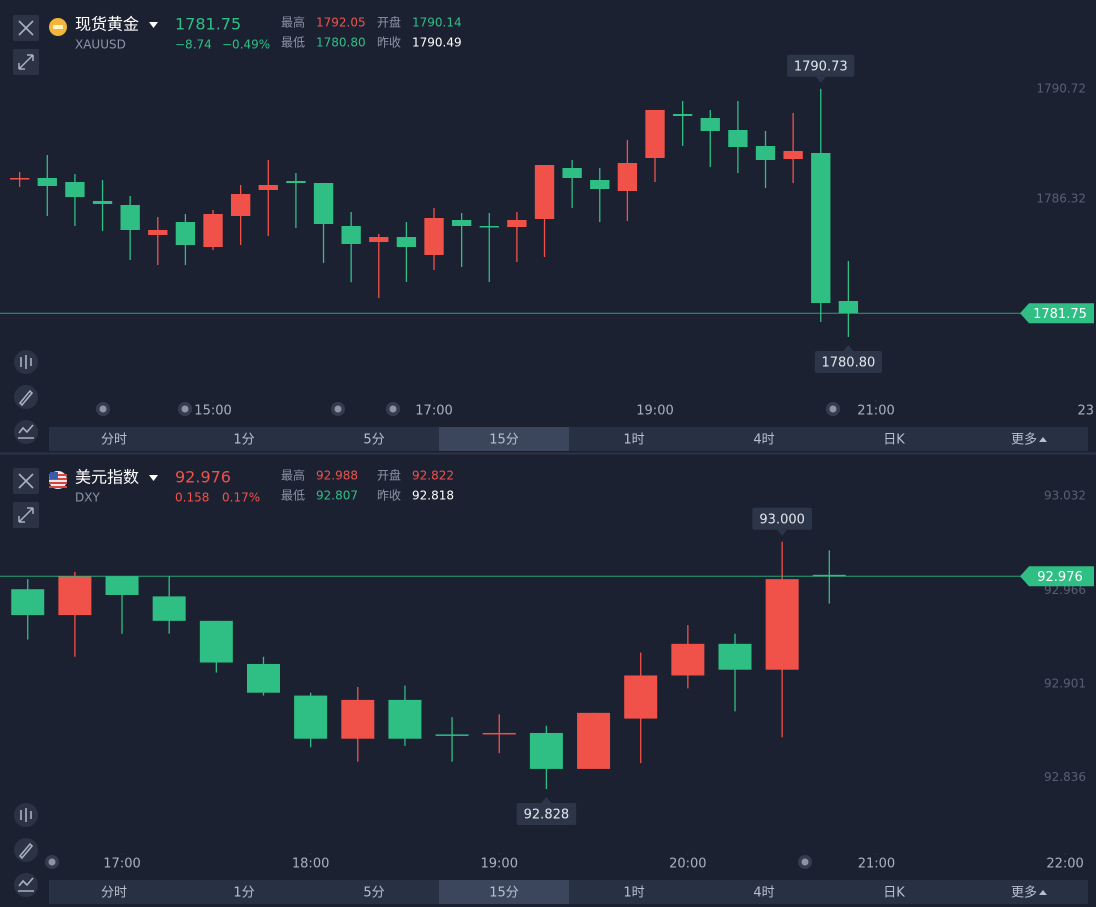  Describe the element at coordinates (433, 411) in the screenshot. I see `x-tick-label: 17:00` at that location.